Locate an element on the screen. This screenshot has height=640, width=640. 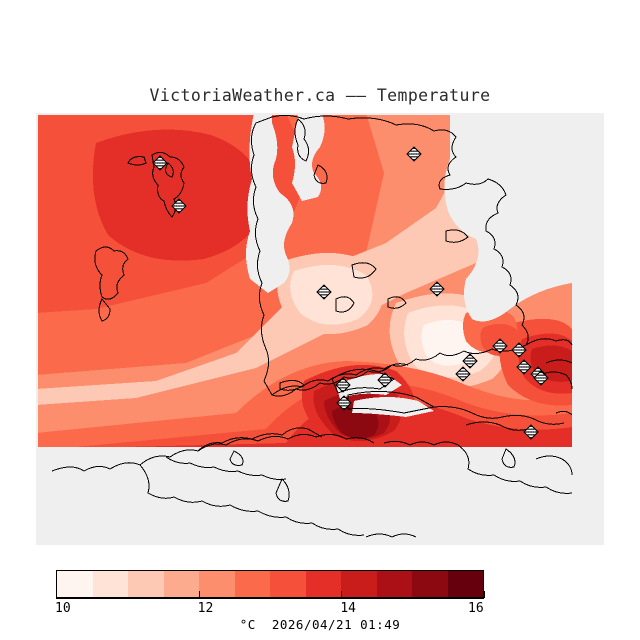
colorbar-gradient is located at coordinates (270, 584).